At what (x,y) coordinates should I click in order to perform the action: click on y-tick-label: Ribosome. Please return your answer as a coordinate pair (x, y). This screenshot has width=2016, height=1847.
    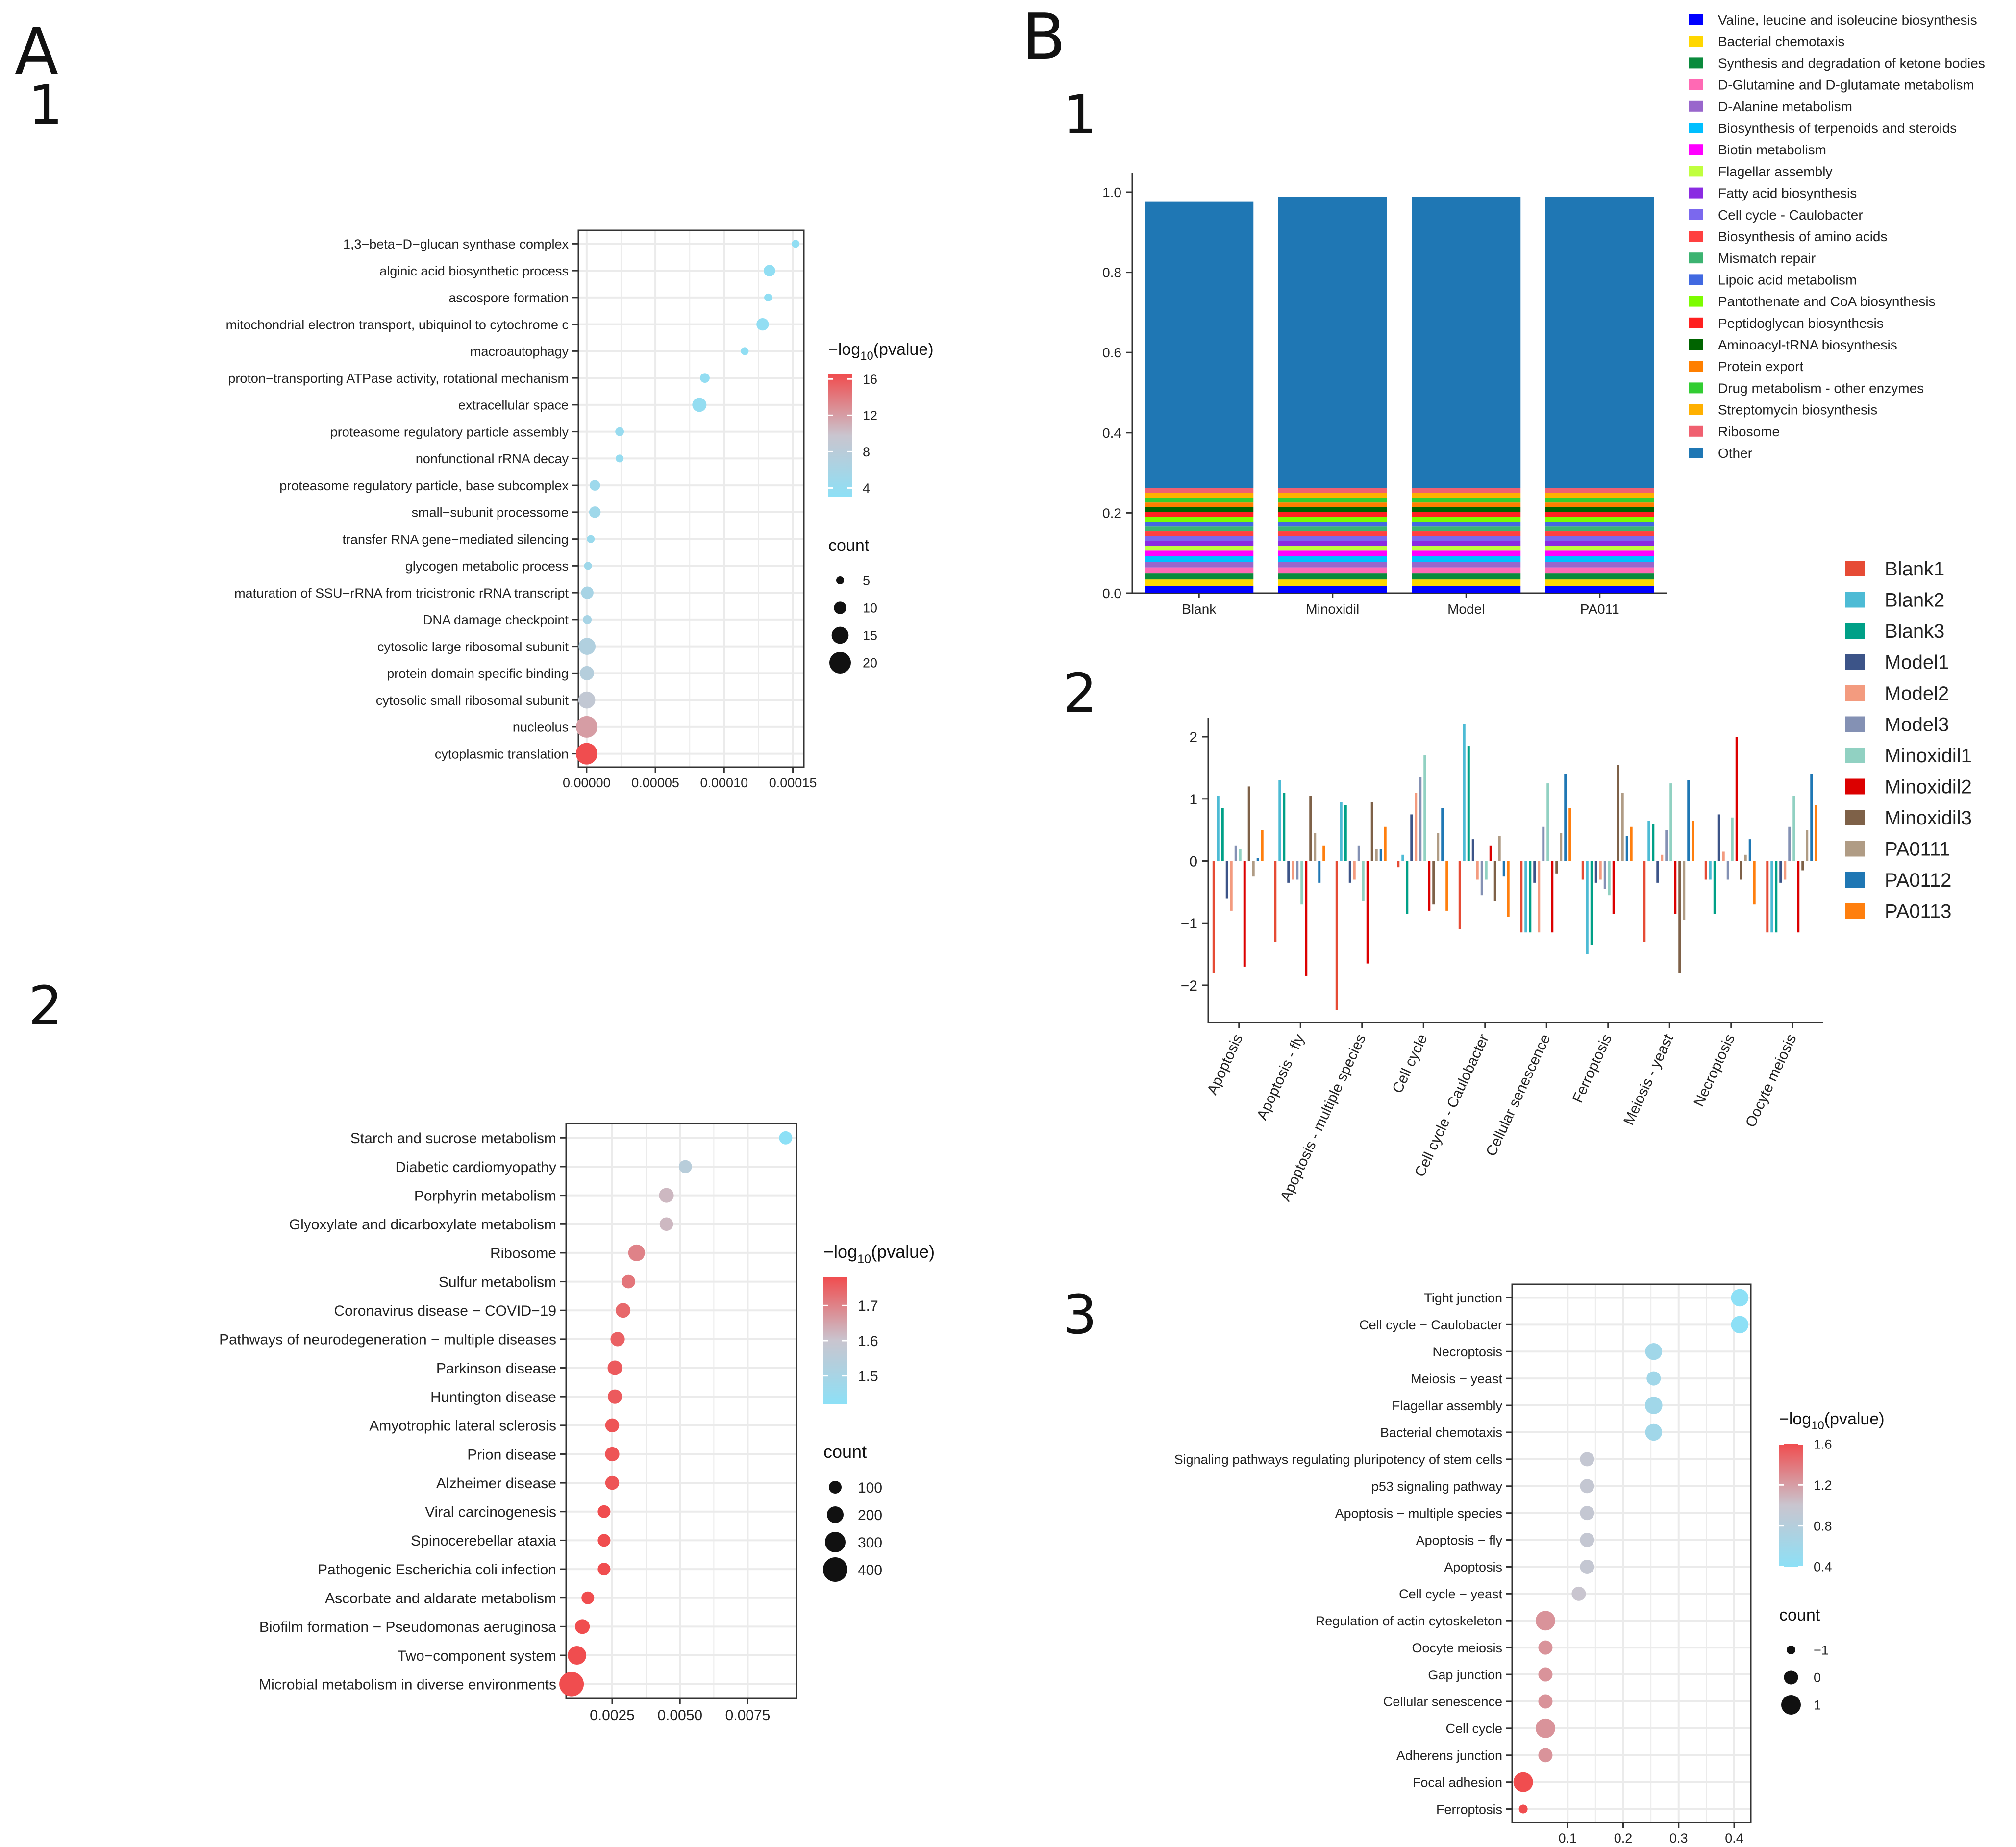
    Looking at the image, I should click on (523, 1254).